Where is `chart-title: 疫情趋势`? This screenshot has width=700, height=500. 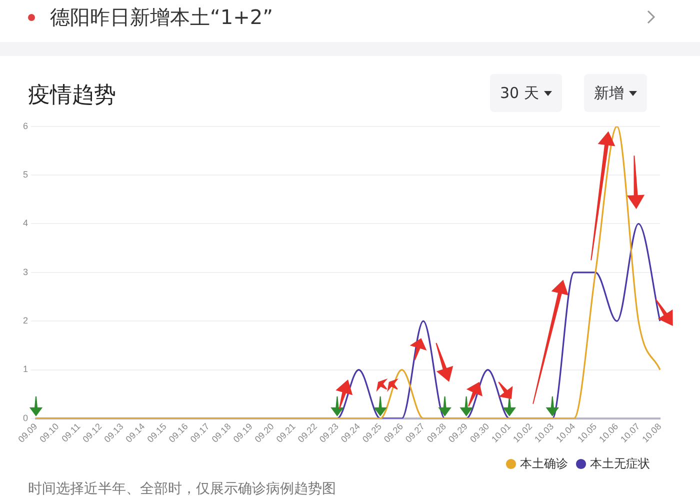 chart-title: 疫情趋势 is located at coordinates (72, 96).